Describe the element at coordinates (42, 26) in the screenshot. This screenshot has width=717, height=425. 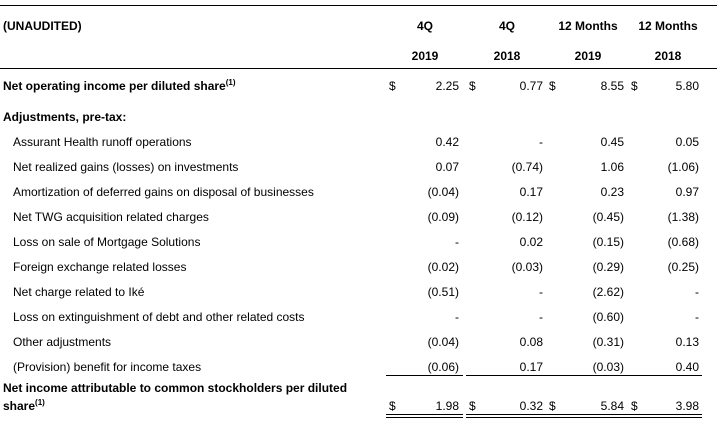
I see `unaudited-label: (UNAUDITED)` at that location.